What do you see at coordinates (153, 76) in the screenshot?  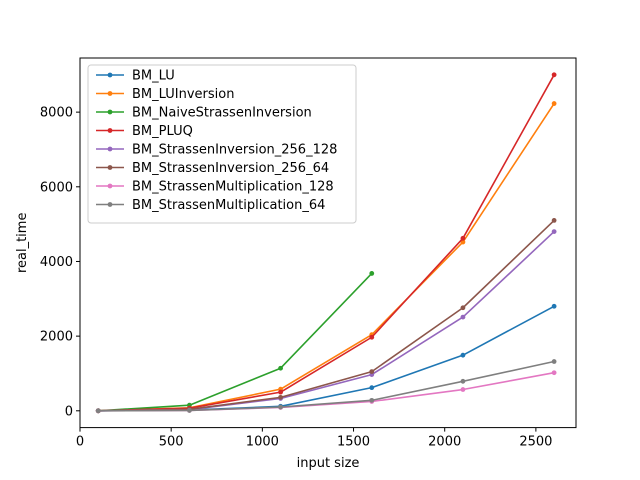 I see `legend-label: BM_LU` at bounding box center [153, 76].